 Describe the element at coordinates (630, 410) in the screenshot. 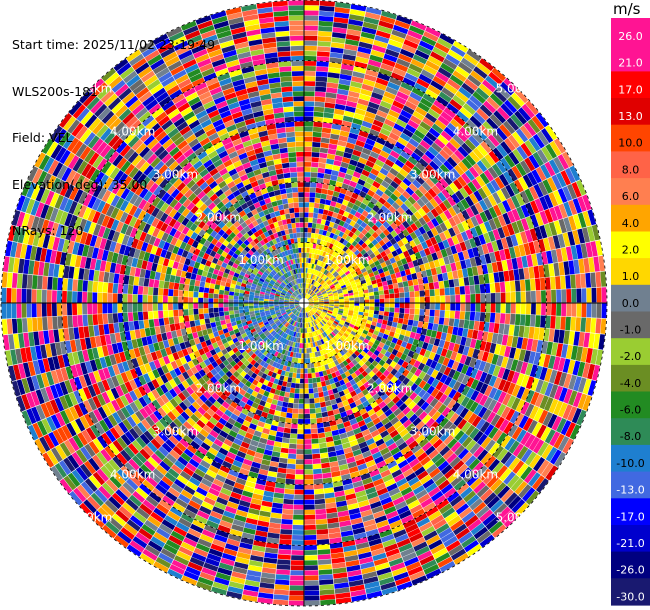

I see `colorbar-tick-label: -6.0` at that location.